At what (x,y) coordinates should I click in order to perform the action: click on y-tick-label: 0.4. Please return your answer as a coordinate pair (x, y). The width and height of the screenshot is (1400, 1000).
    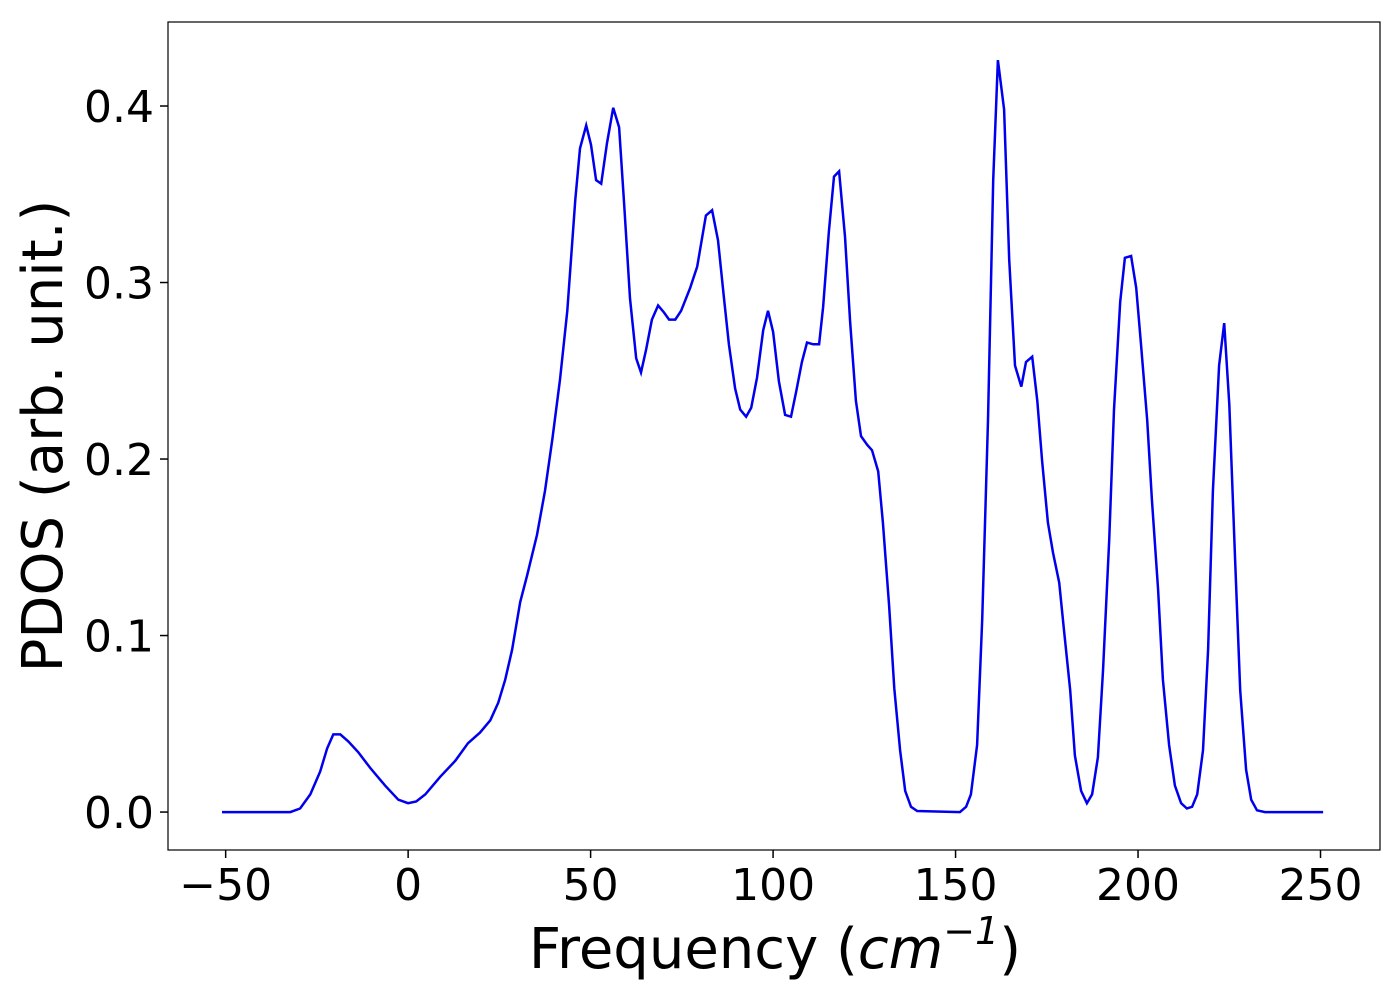
    Looking at the image, I should click on (119, 107).